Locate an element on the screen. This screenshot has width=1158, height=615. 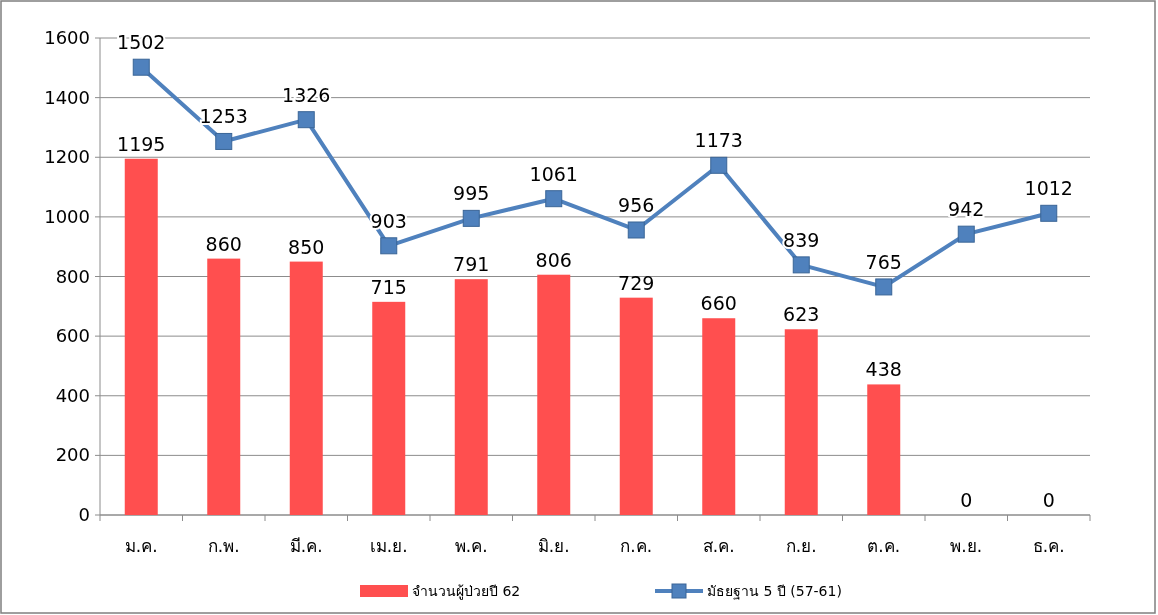
y-tick-label: 1600 is located at coordinates (67, 37).